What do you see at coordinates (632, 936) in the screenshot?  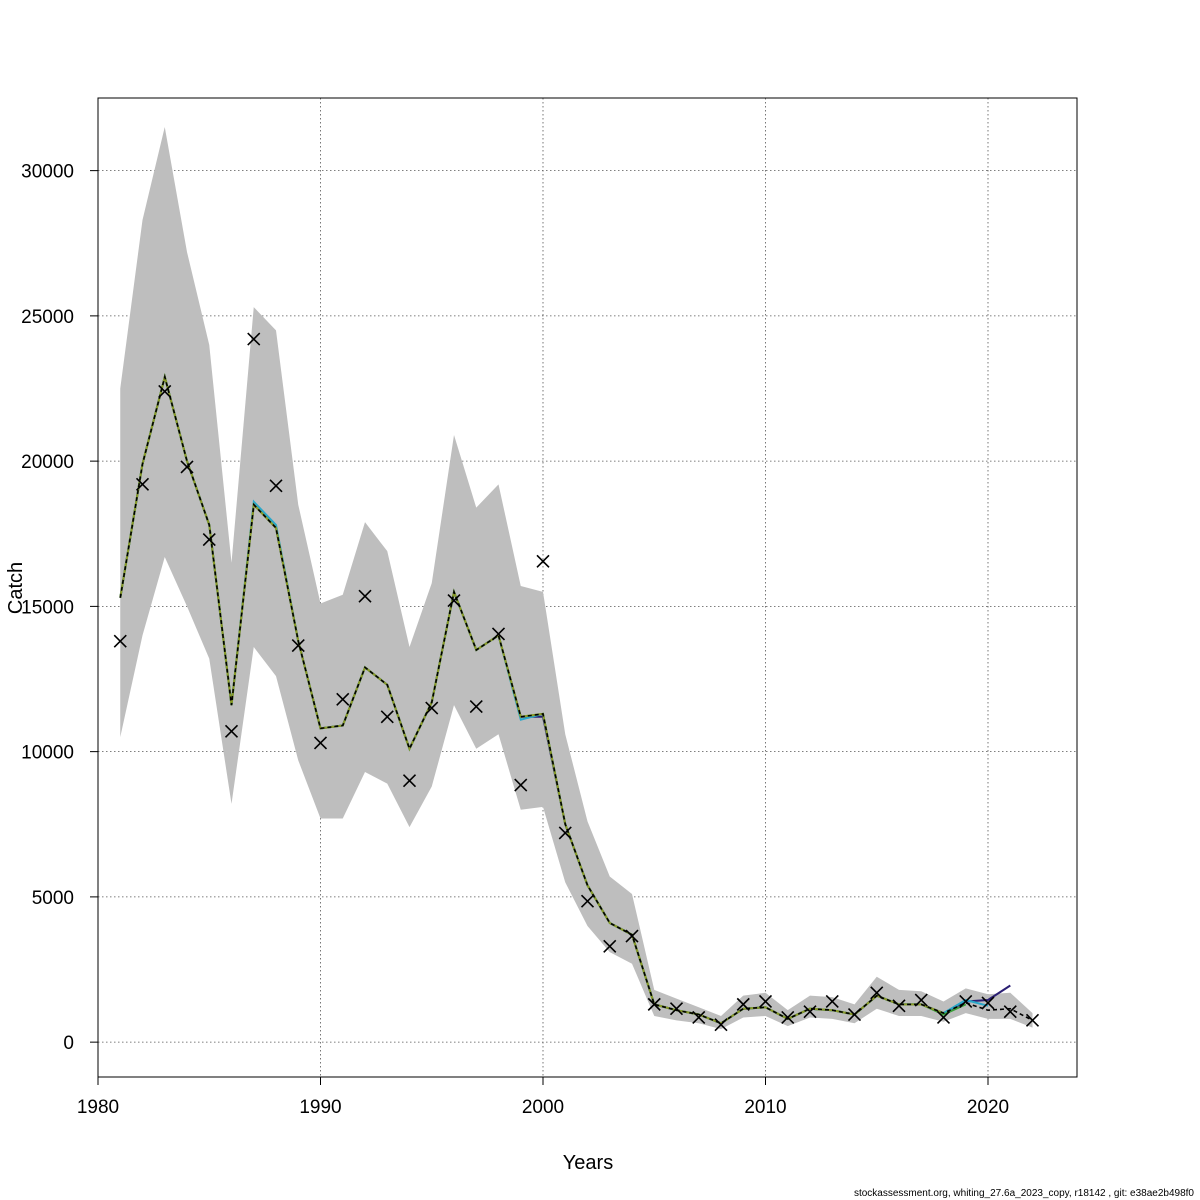 I see `observed-point-2004` at bounding box center [632, 936].